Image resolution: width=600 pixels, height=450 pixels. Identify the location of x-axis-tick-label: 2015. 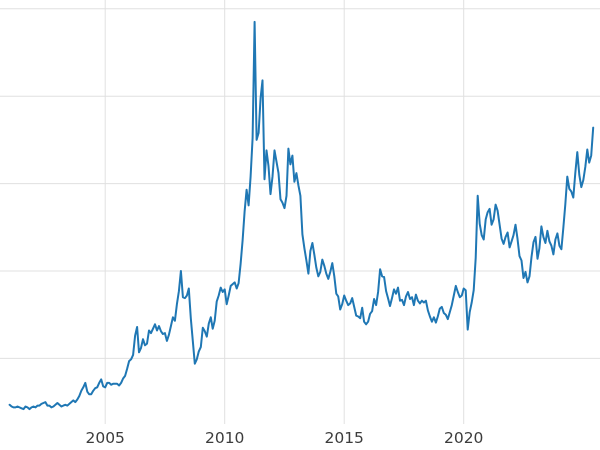
(343, 438).